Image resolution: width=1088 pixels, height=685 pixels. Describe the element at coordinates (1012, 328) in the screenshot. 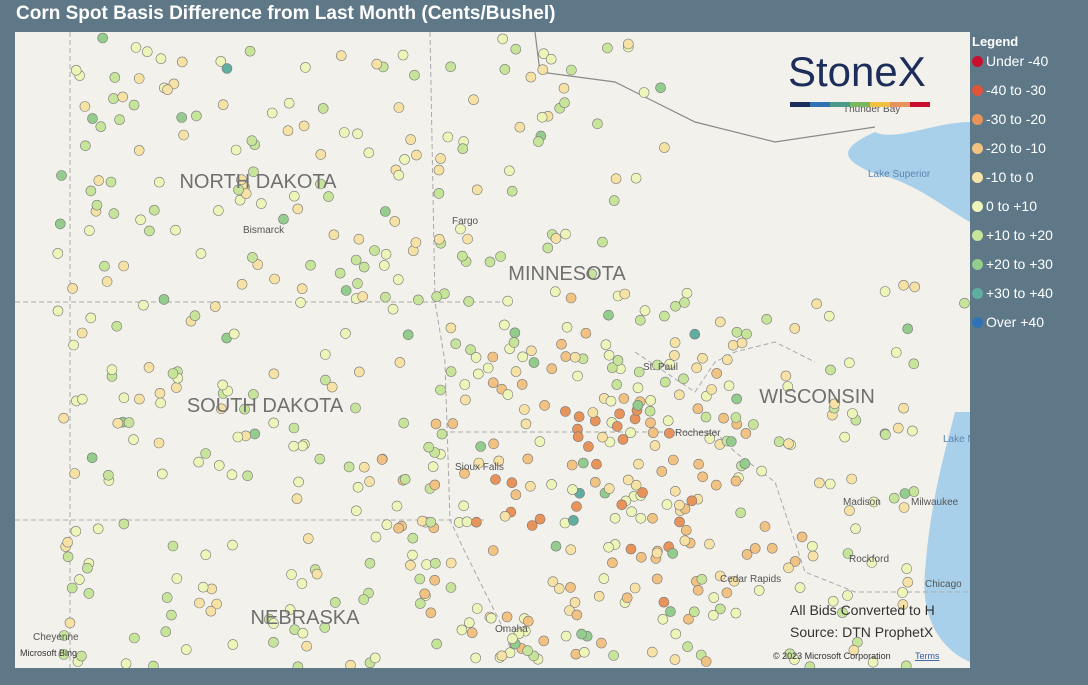

I see `legend-item: Over +40` at that location.